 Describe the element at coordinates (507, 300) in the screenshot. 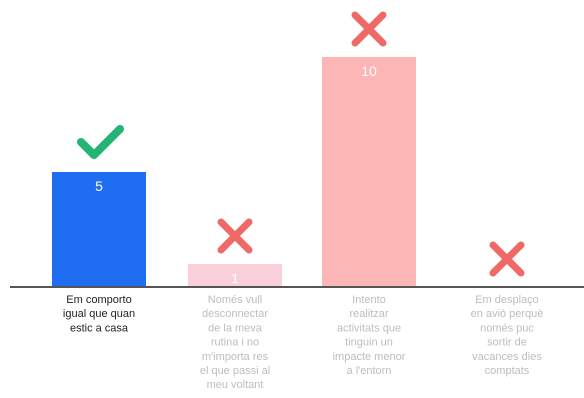

I see `category-label-line: Em desplaço` at that location.